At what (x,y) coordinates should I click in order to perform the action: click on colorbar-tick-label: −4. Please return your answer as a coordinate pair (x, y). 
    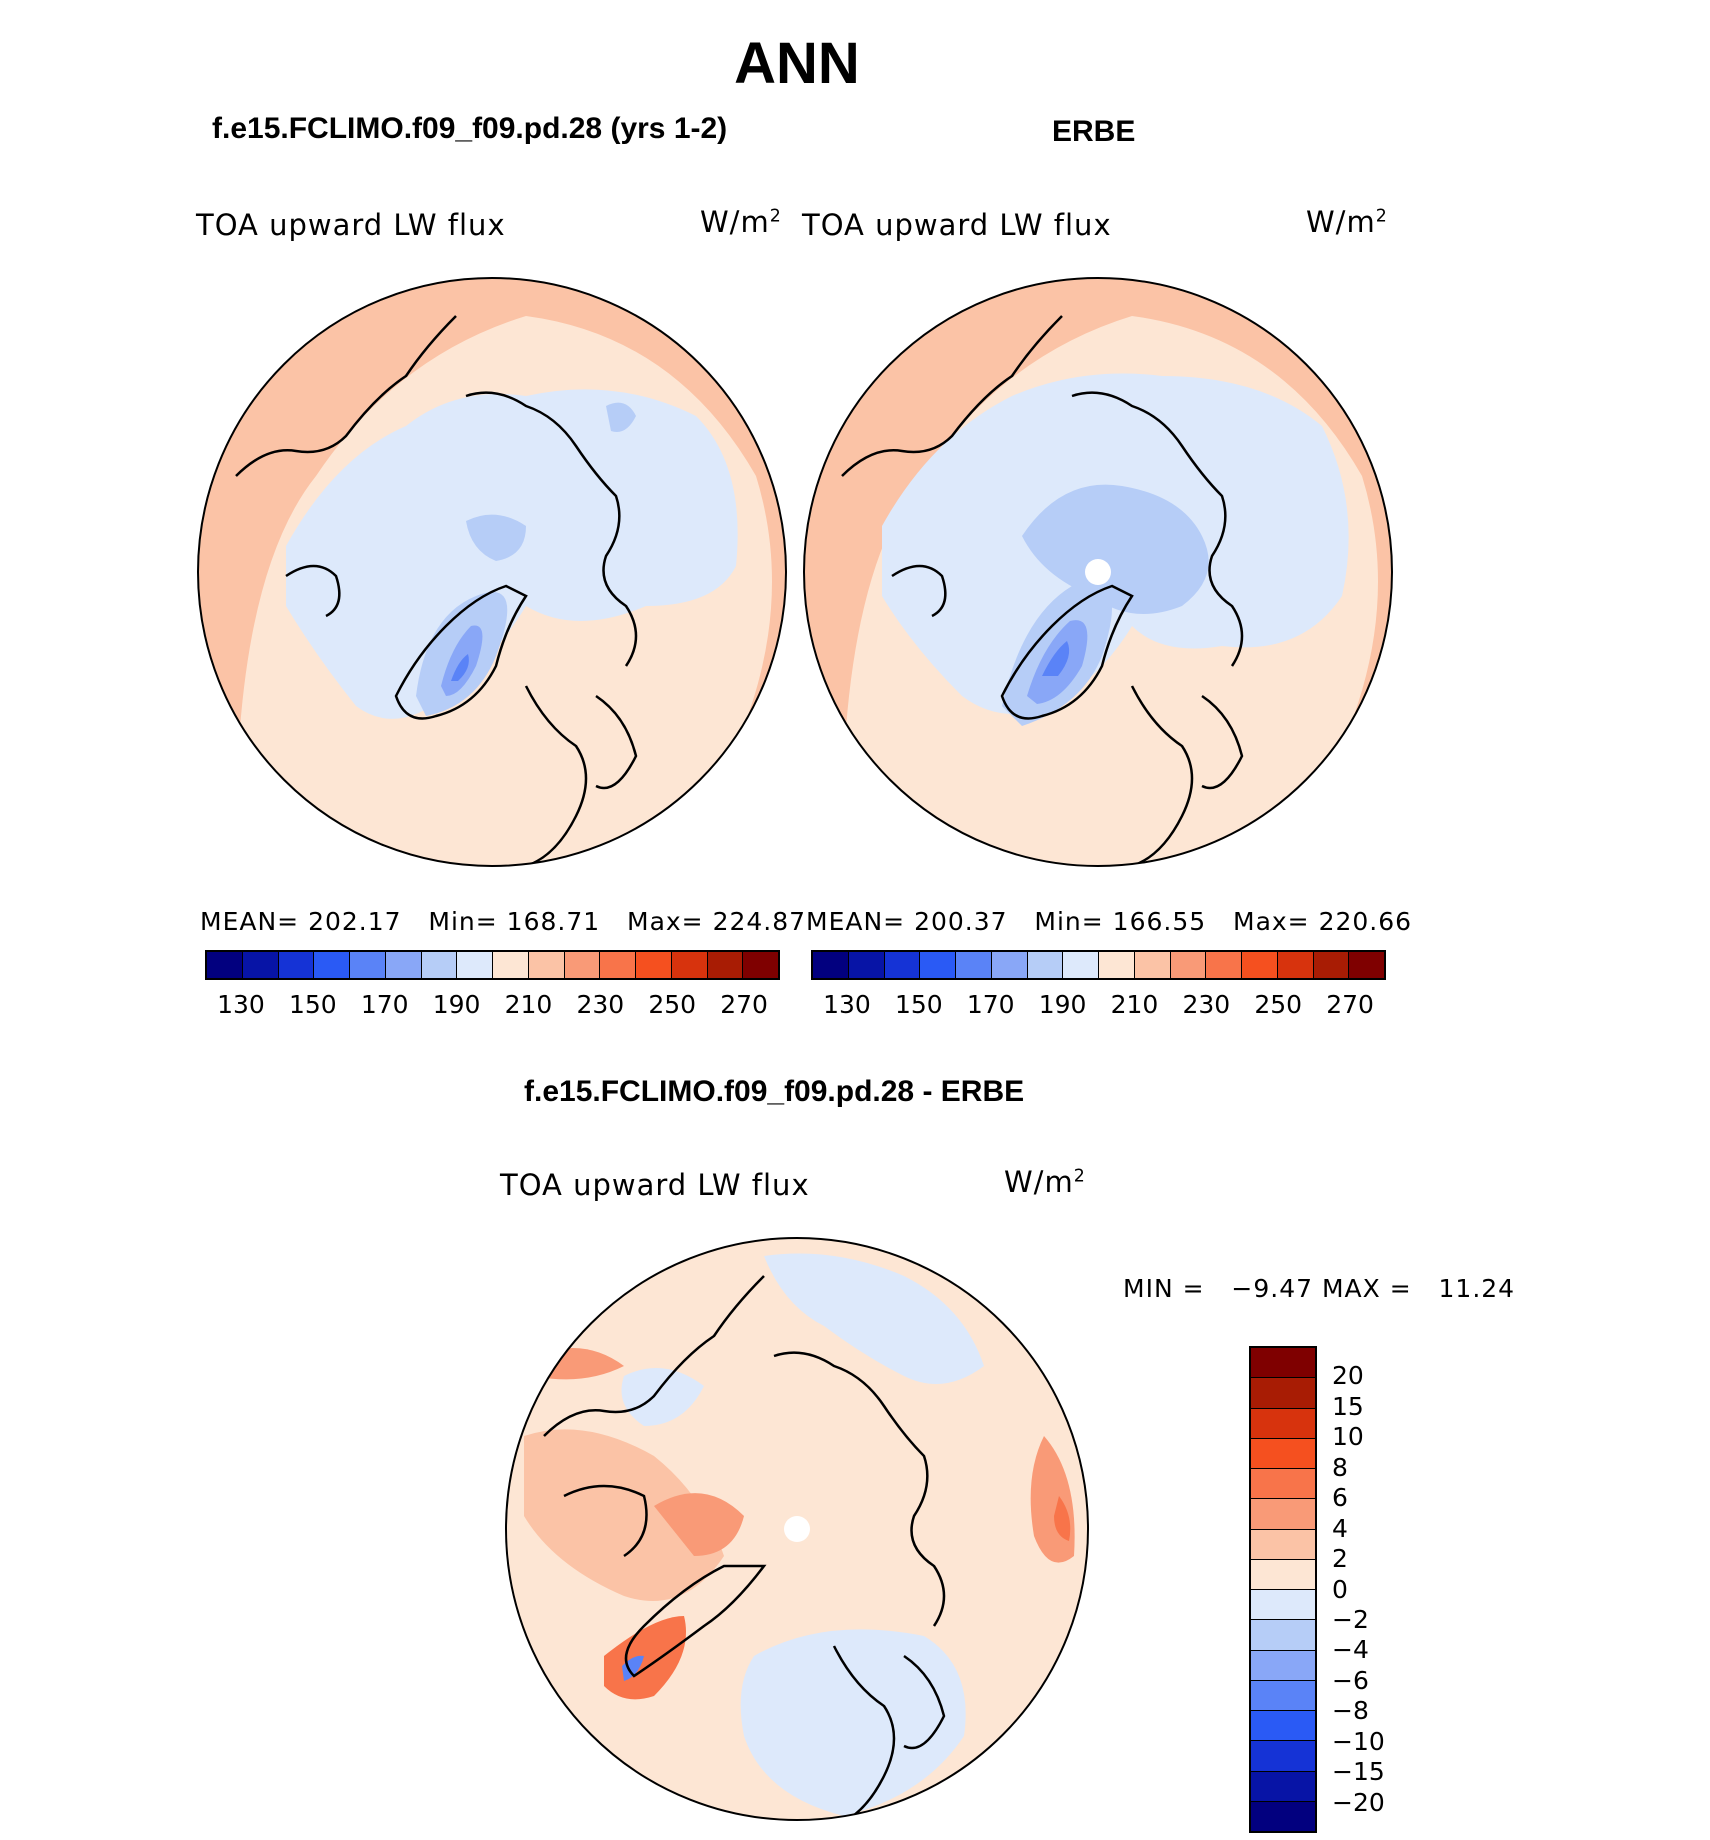
    Looking at the image, I should click on (1350, 1650).